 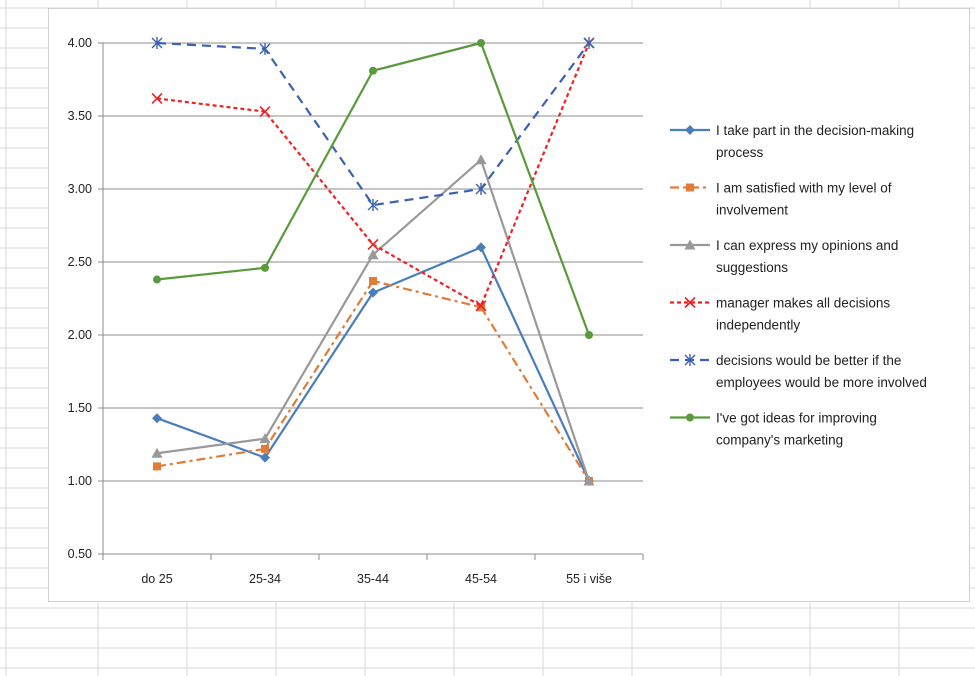 What do you see at coordinates (752, 210) in the screenshot?
I see `legend-label: involvement` at bounding box center [752, 210].